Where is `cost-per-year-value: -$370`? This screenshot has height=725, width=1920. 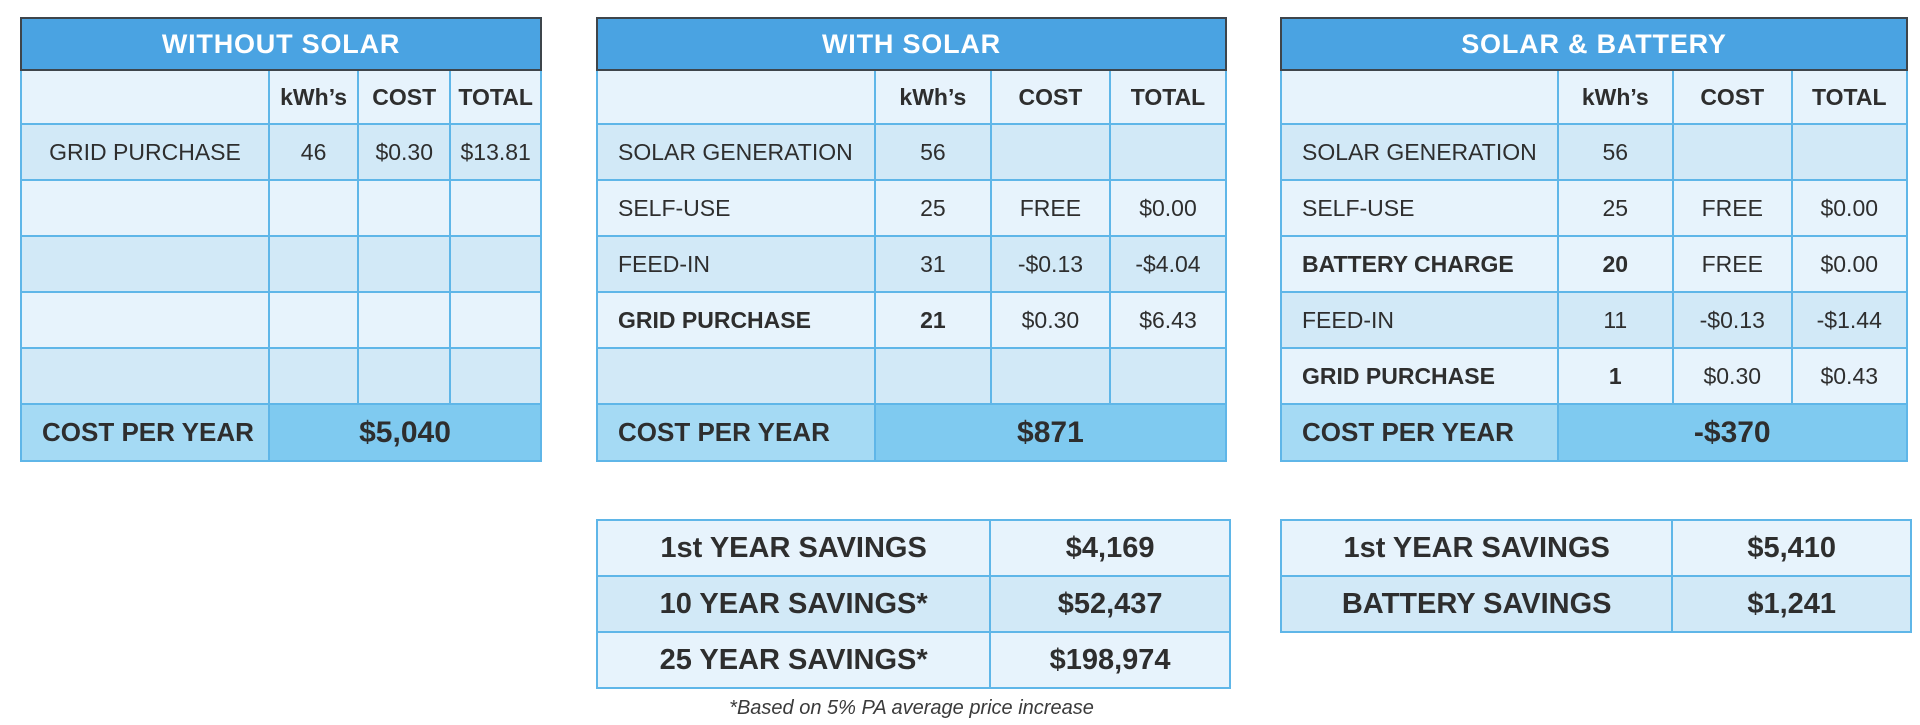
cost-per-year-value: -$370 is located at coordinates (1731, 431).